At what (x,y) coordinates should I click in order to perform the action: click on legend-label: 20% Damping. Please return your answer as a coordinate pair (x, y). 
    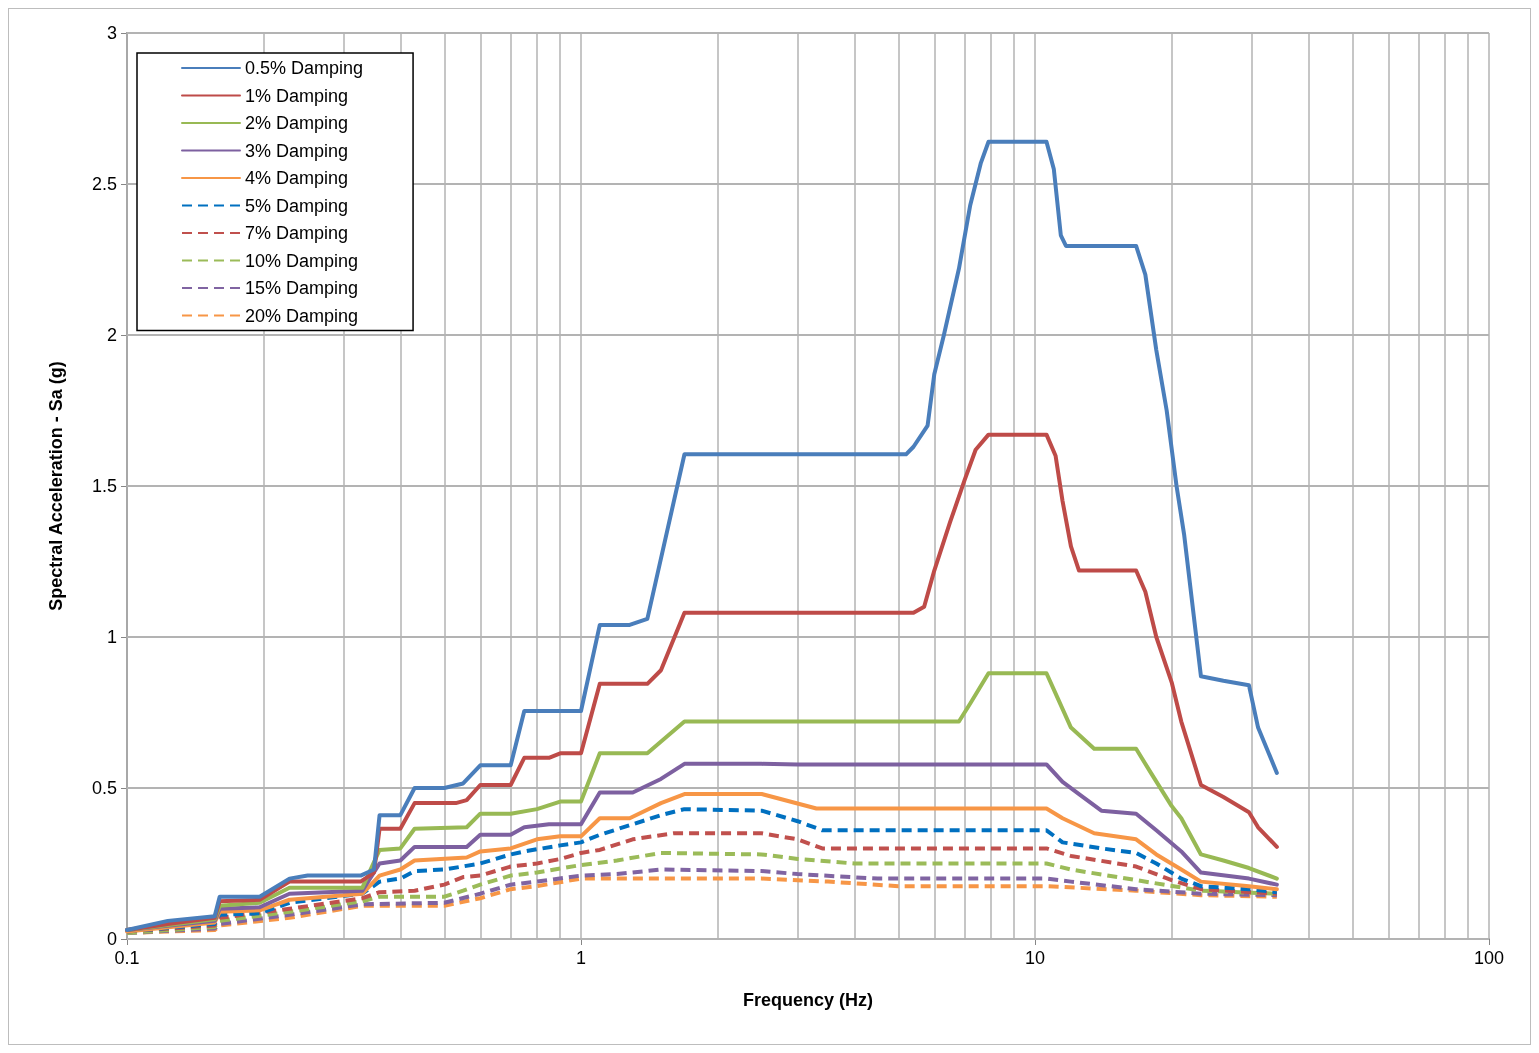
    Looking at the image, I should click on (302, 315).